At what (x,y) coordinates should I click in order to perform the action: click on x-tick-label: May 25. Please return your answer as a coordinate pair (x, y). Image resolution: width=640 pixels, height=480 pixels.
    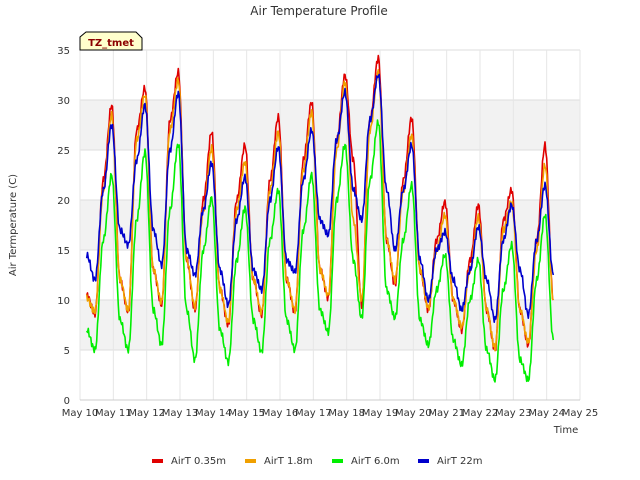
    Looking at the image, I should click on (580, 413).